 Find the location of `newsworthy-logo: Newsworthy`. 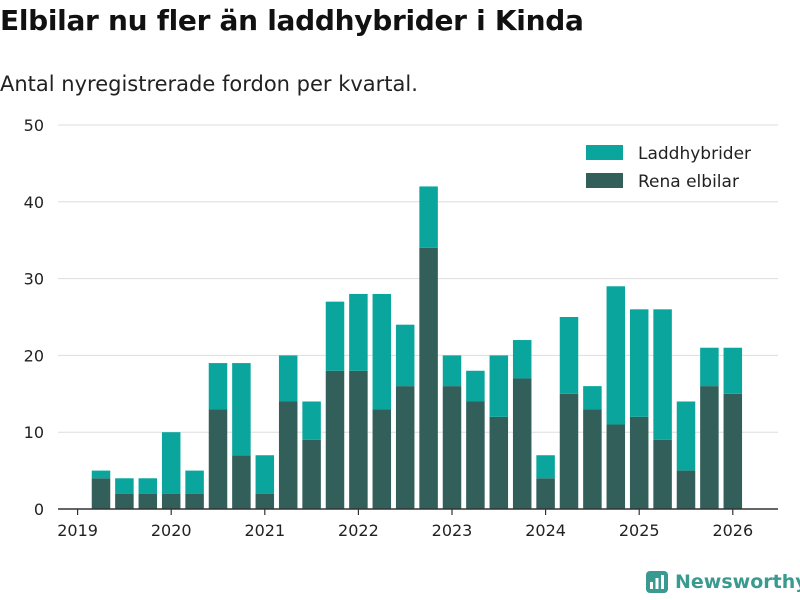

newsworthy-logo: Newsworthy is located at coordinates (722, 582).